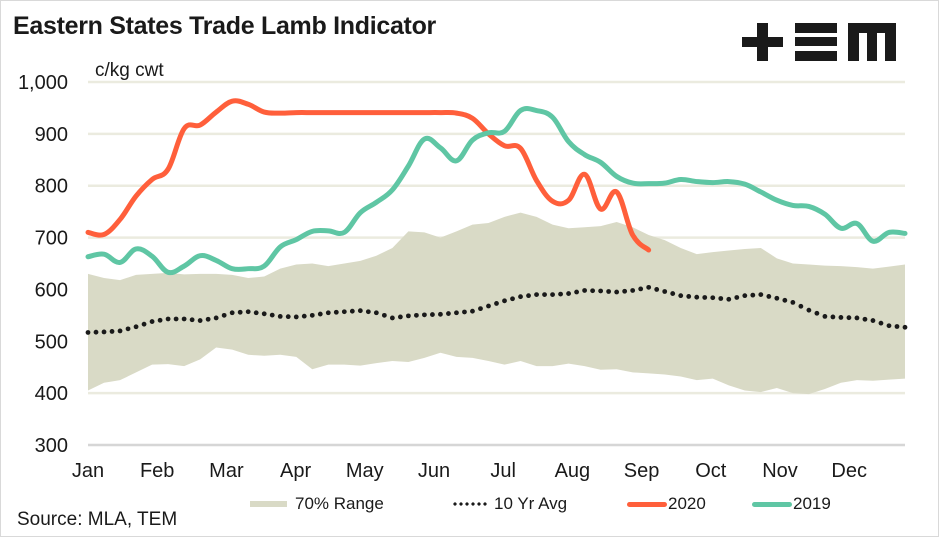 The image size is (939, 537). Describe the element at coordinates (509, 504) in the screenshot. I see `legend-item-avg: 10 Yr Avg` at that location.